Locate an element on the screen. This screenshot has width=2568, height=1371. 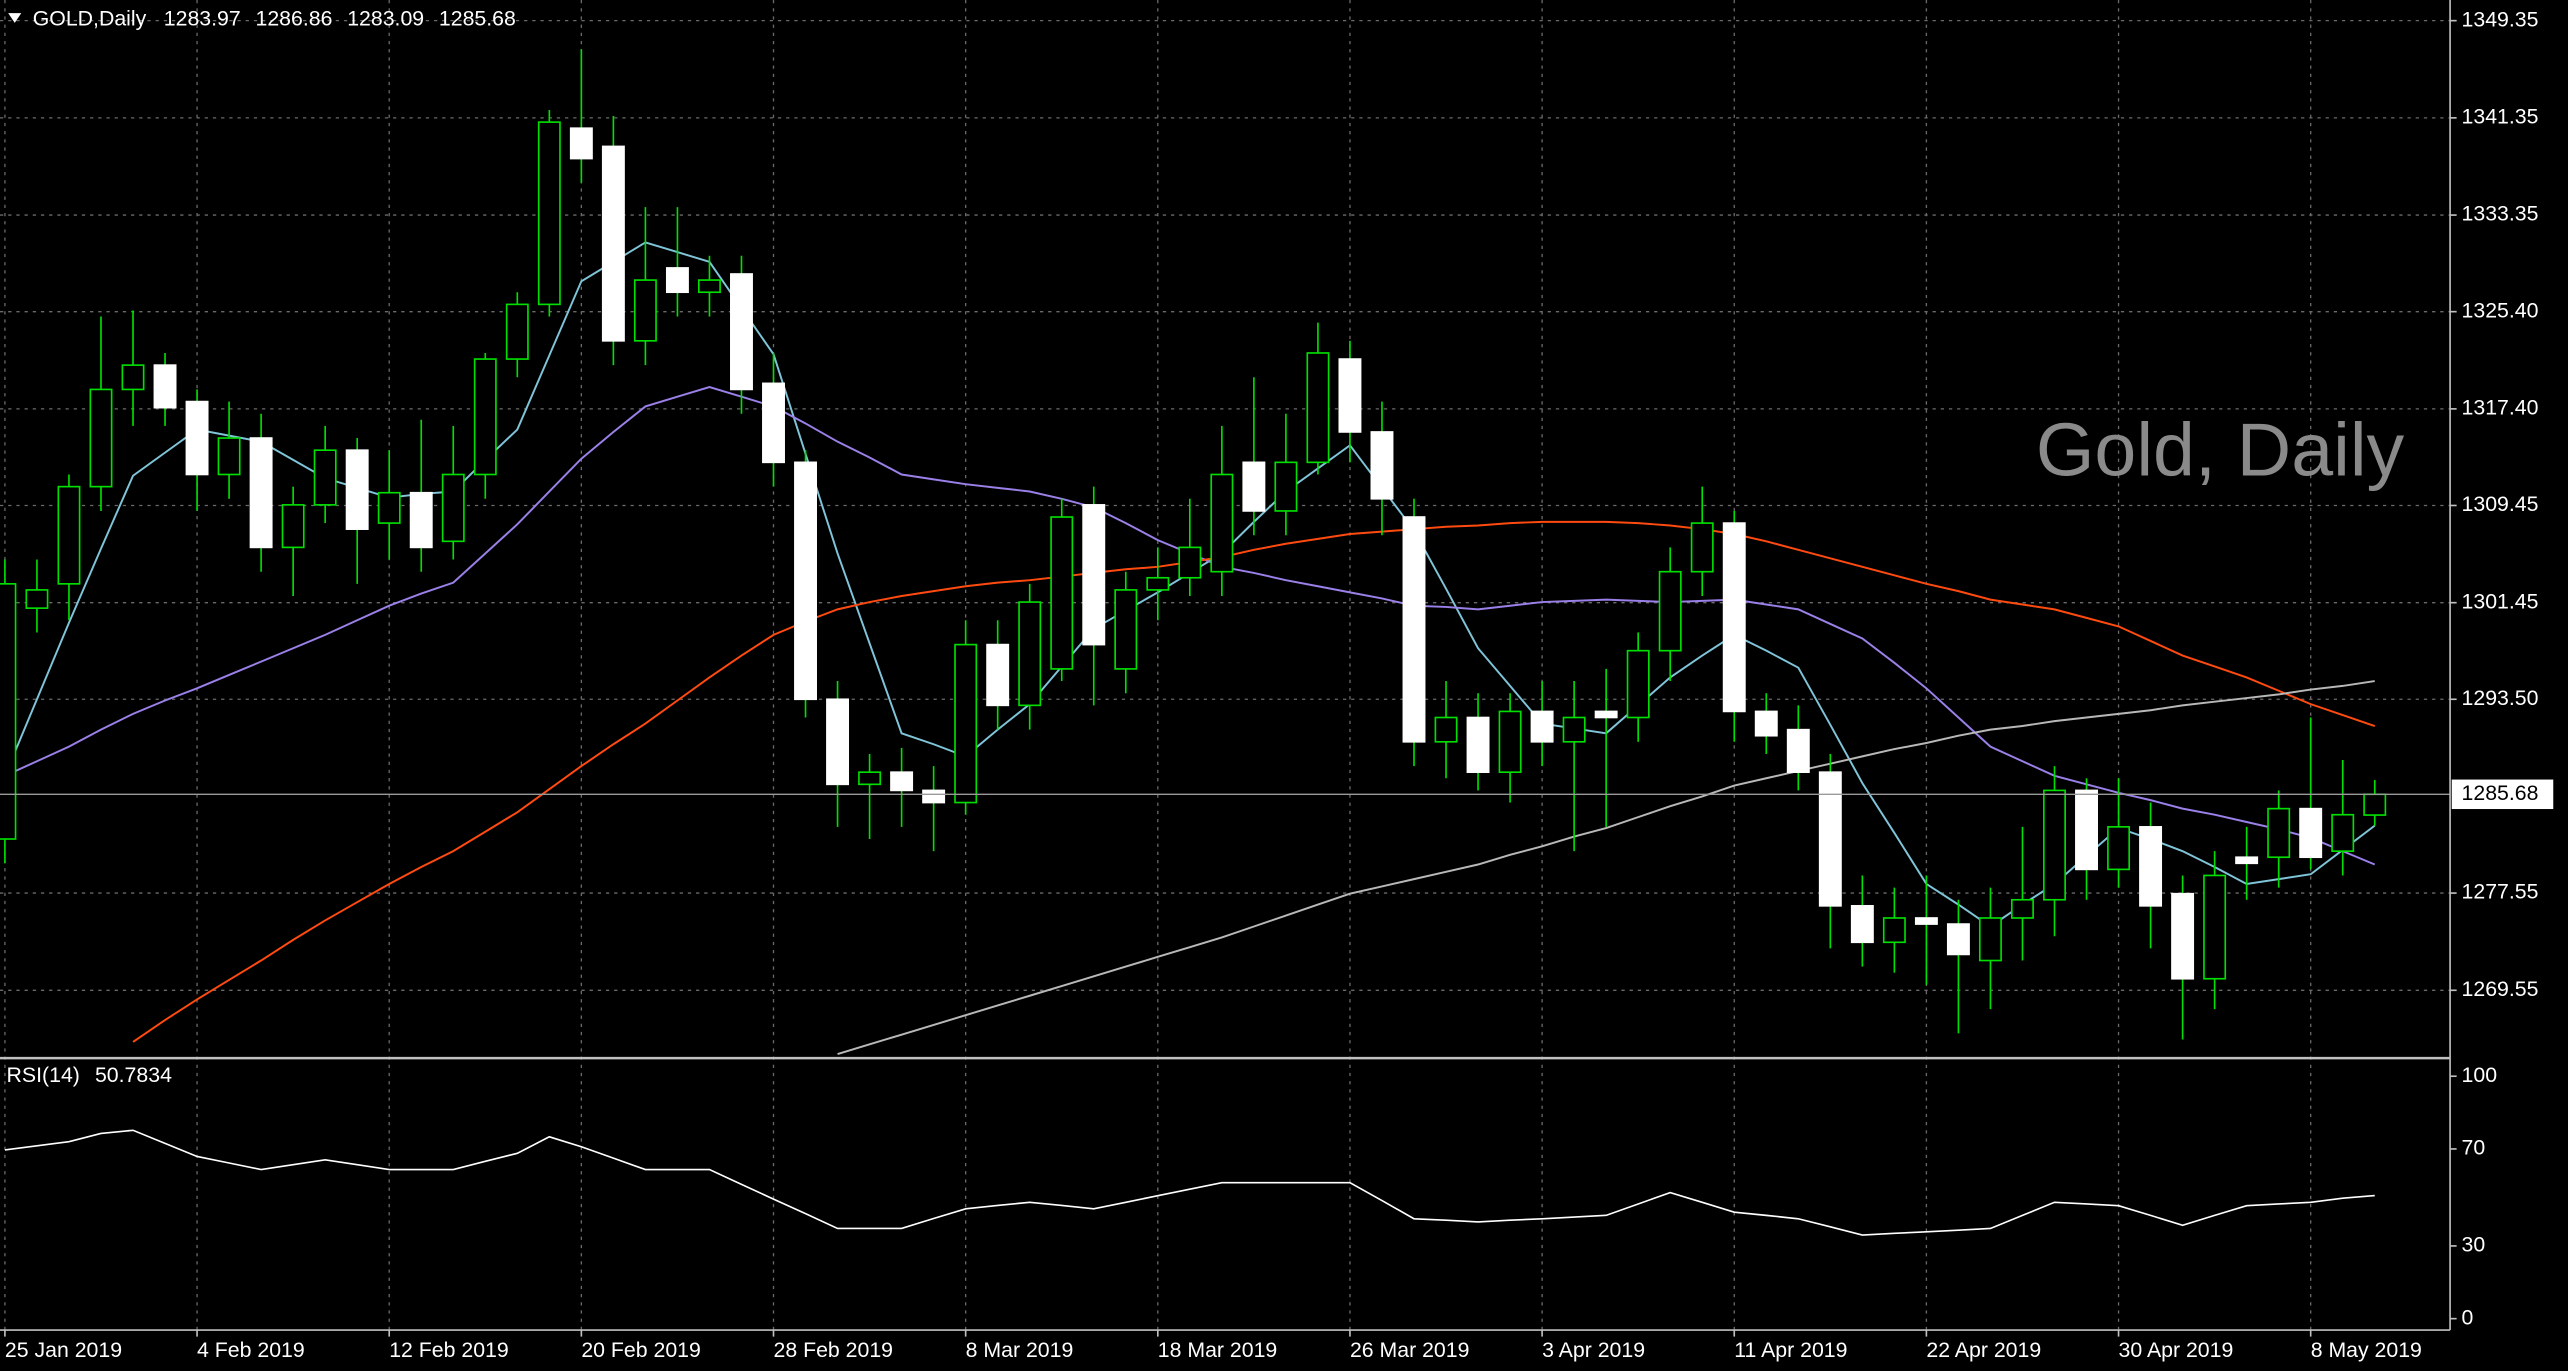
rsi-line is located at coordinates (1189, 1182).